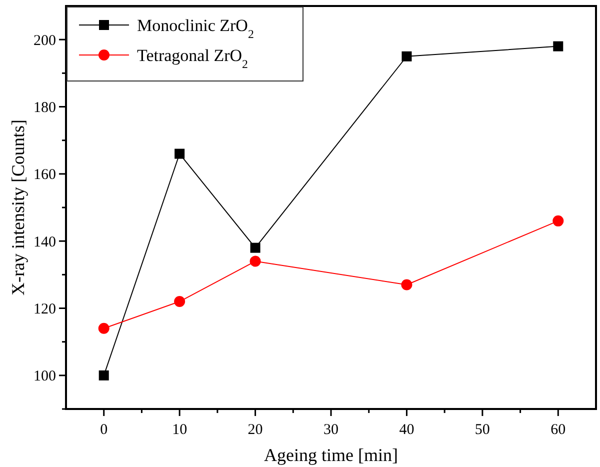 This screenshot has height=467, width=600. Describe the element at coordinates (331, 455) in the screenshot. I see `x-axis-title: Ageing time [min]` at that location.